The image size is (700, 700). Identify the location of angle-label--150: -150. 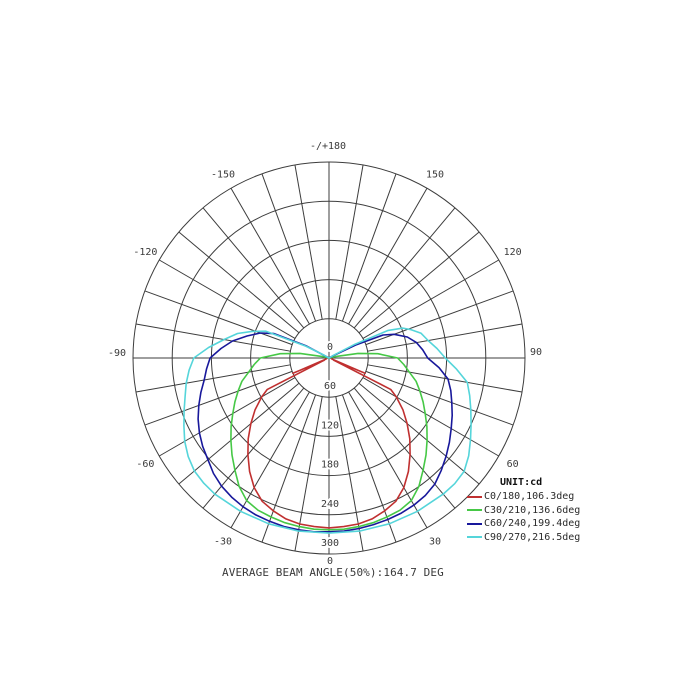
(223, 174).